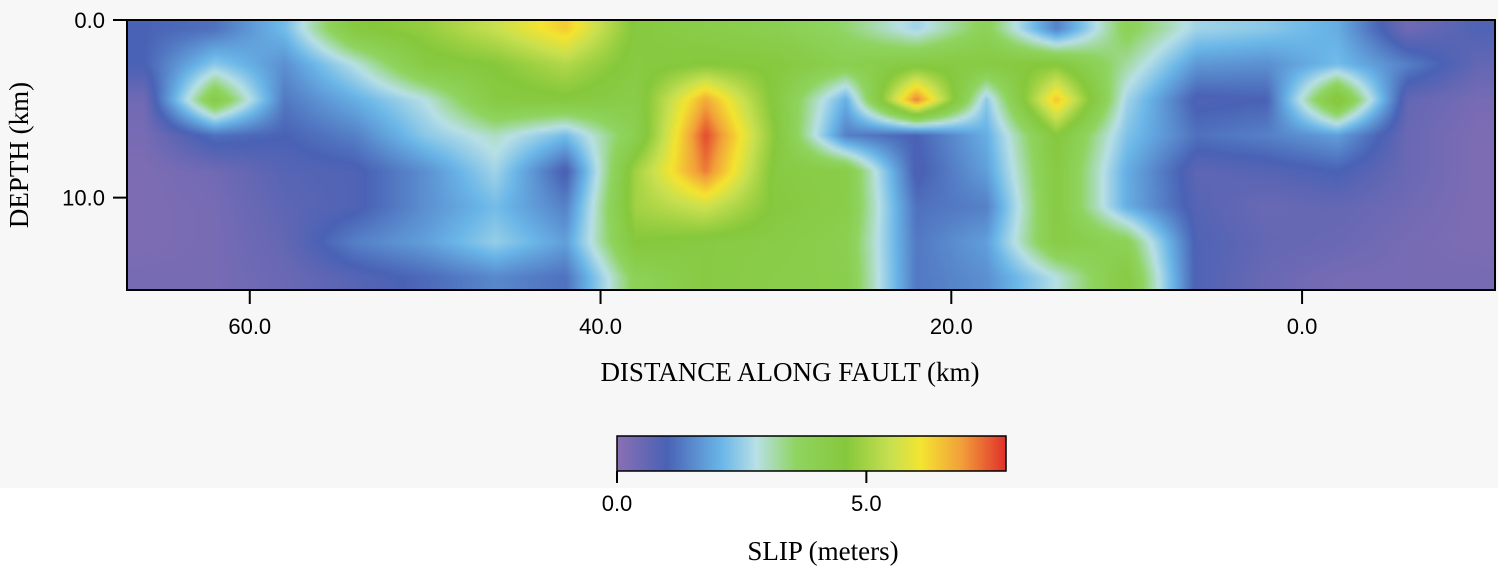  I want to click on colorbar-gradient, so click(811, 453).